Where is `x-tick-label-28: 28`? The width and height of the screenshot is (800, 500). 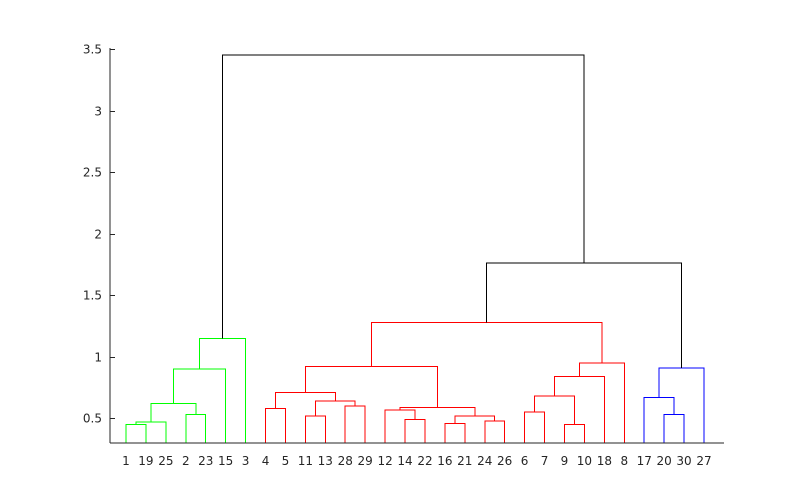
x-tick-label-28: 28 is located at coordinates (345, 461).